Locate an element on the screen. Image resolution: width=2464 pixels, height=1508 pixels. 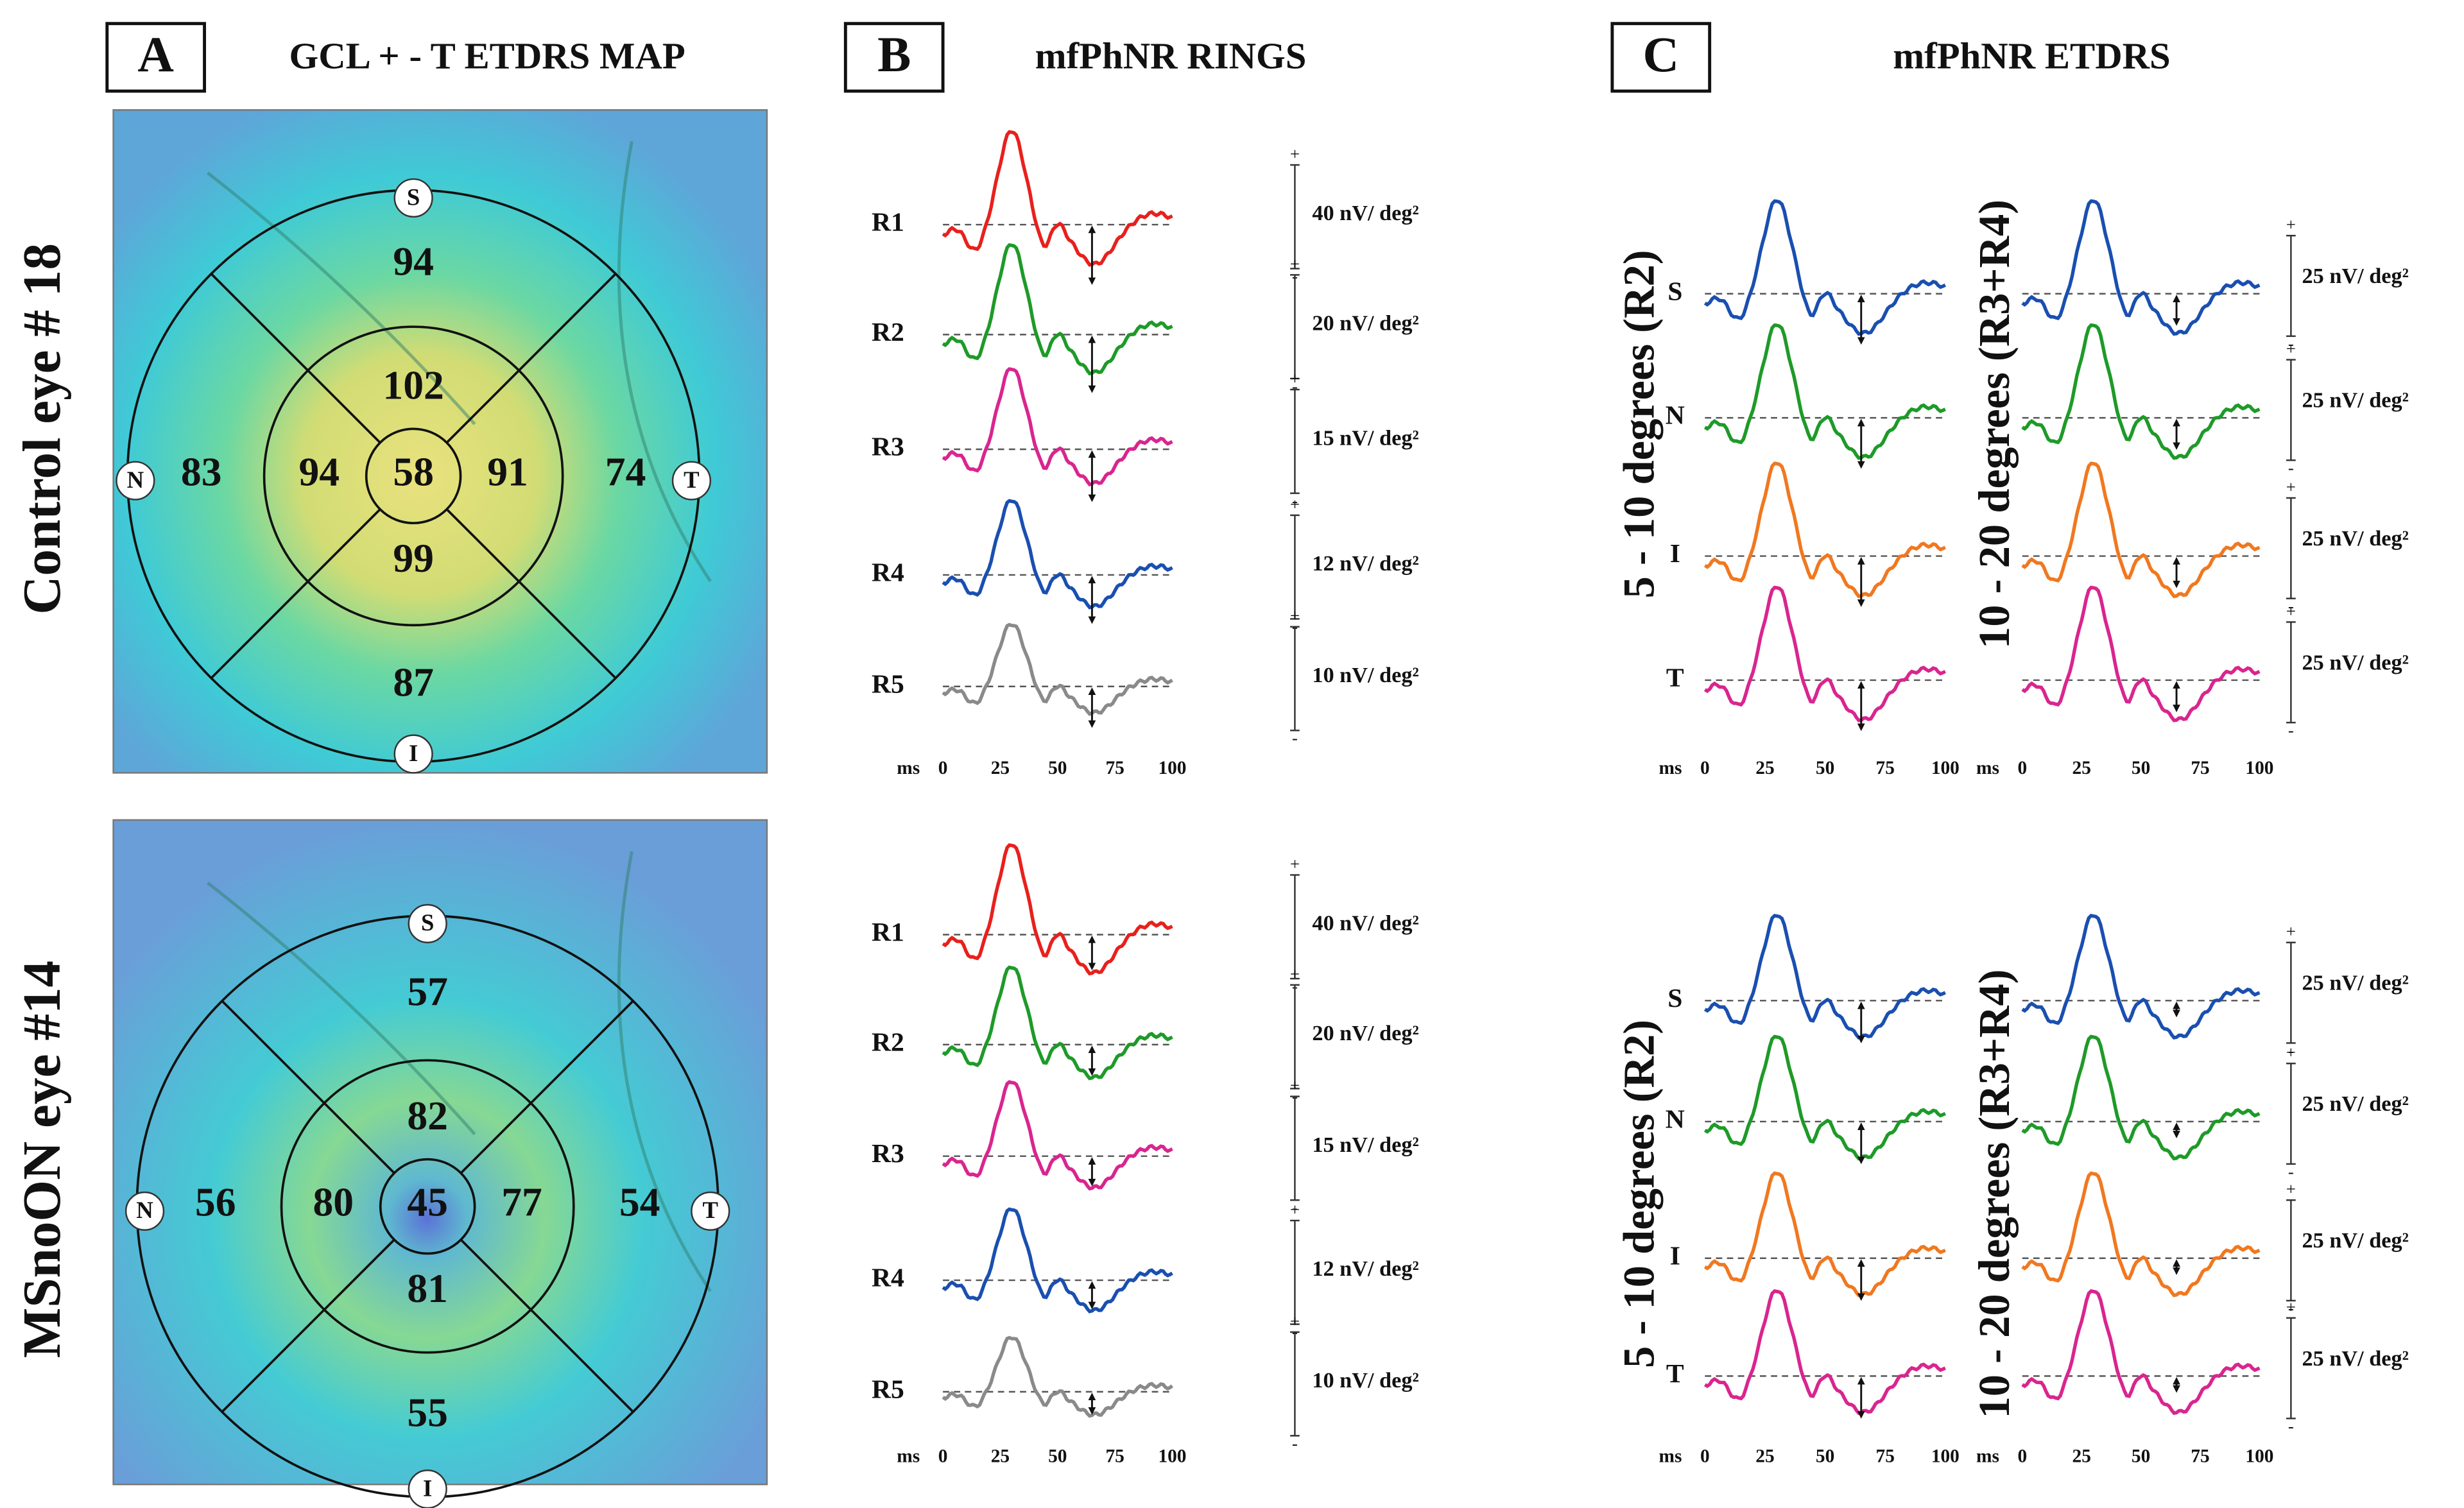
panel-title: mfPhNR ETDRS is located at coordinates (2032, 56).